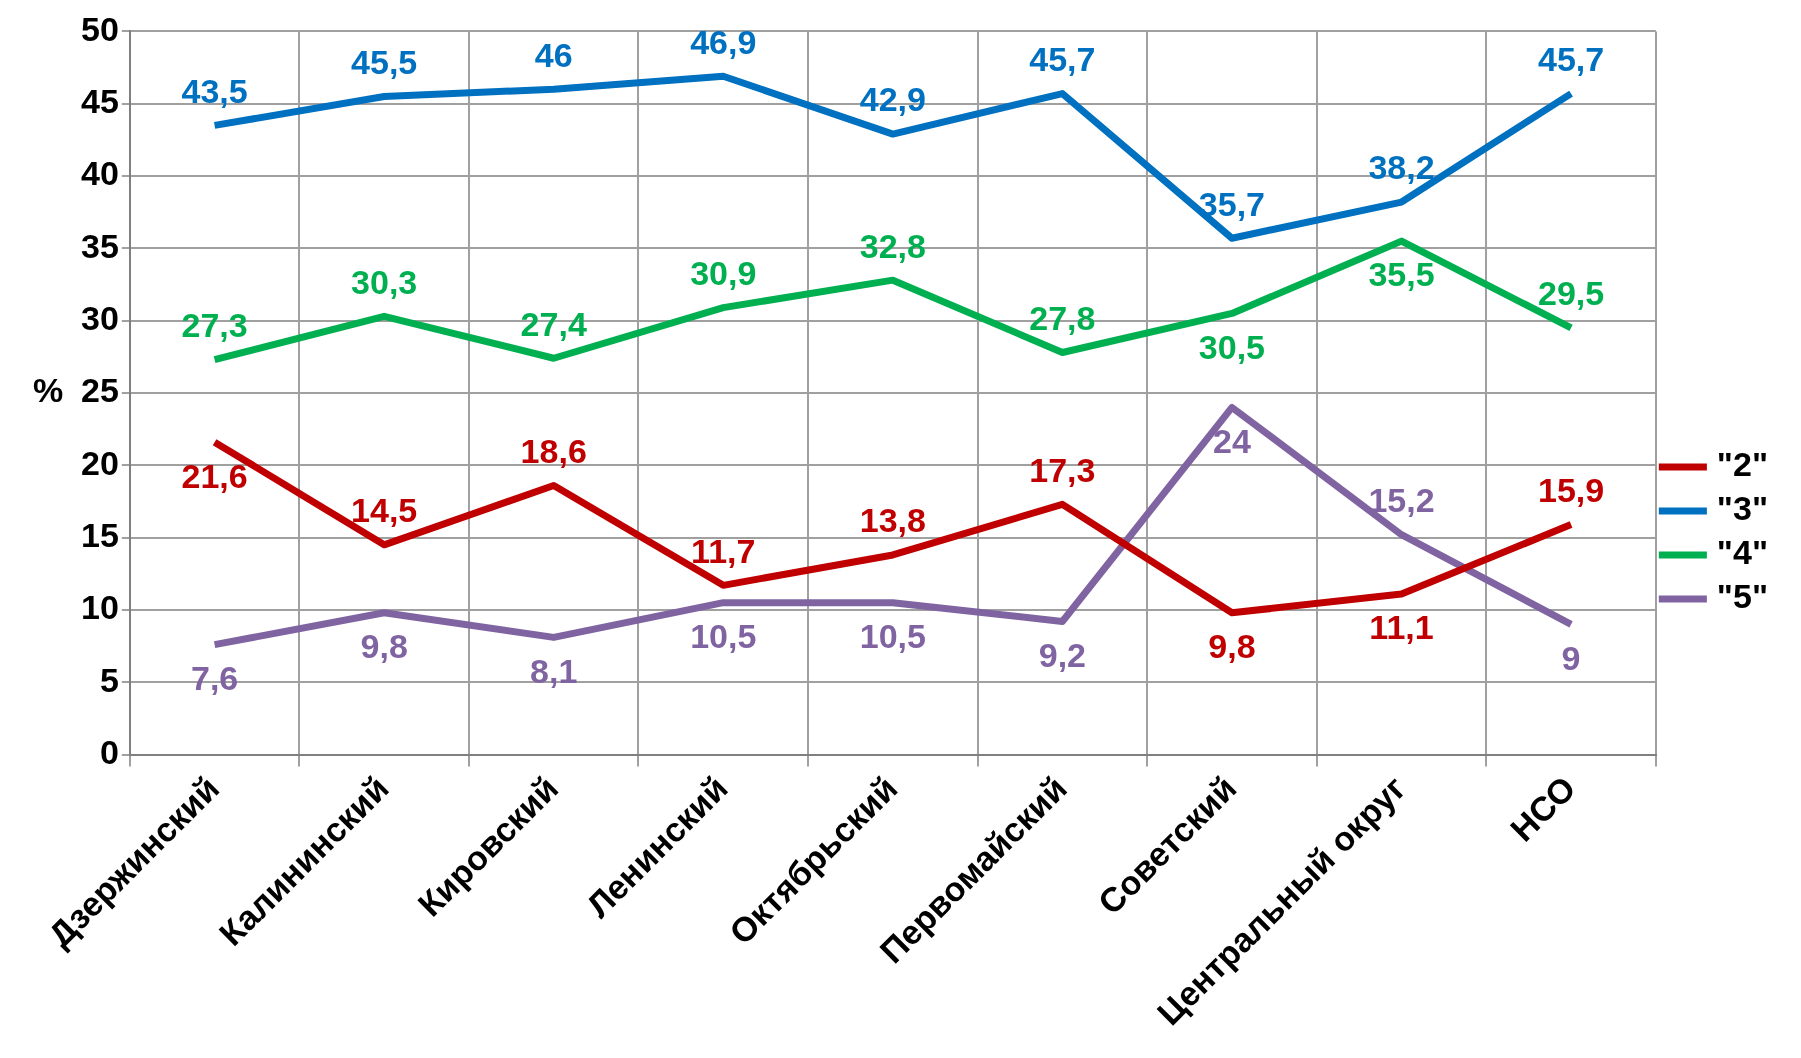  I want to click on data-label: 29,5, so click(1571, 293).